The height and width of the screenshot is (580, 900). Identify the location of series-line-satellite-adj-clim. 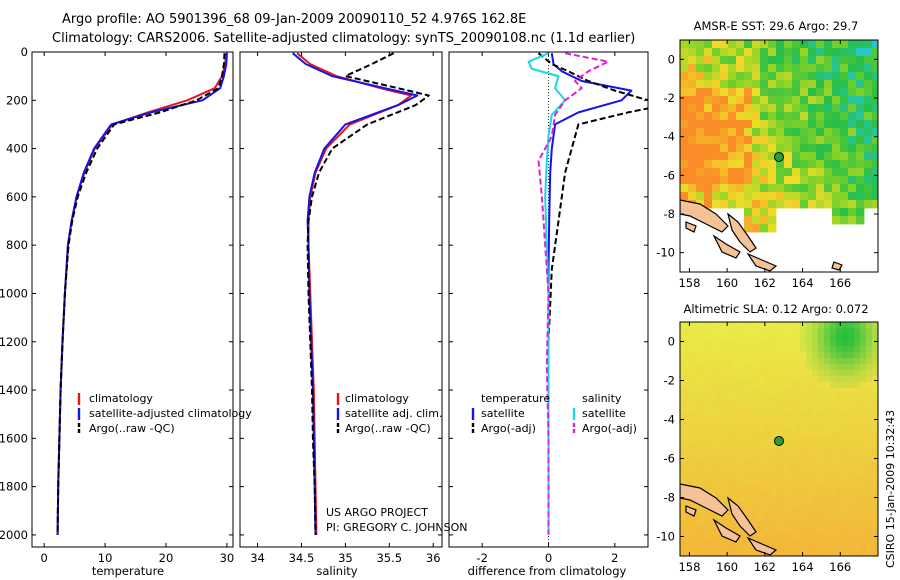
(355, 293).